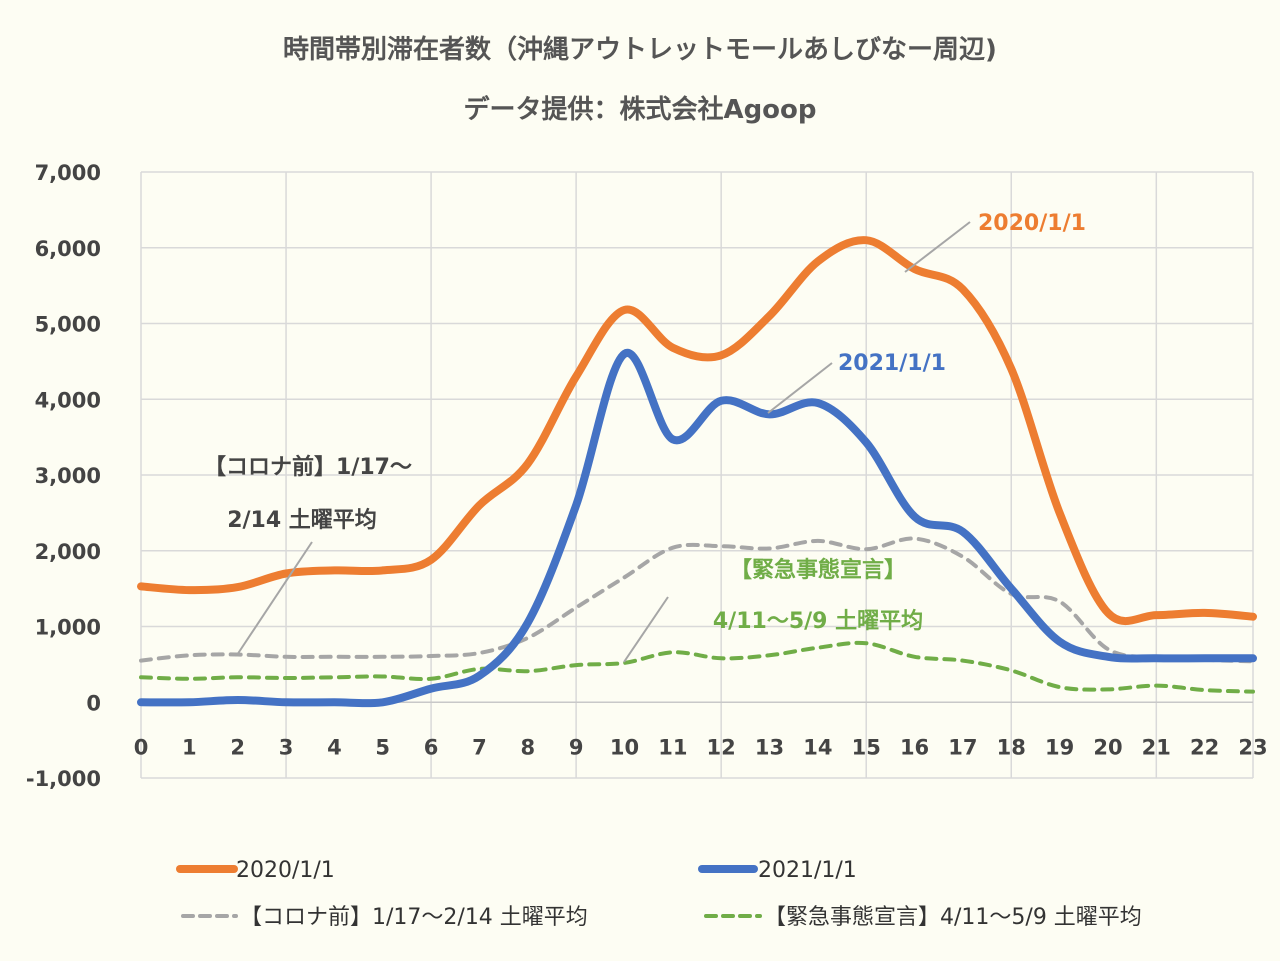 The image size is (1280, 961). I want to click on legend-item-2020: 2020/1/1, so click(255, 870).